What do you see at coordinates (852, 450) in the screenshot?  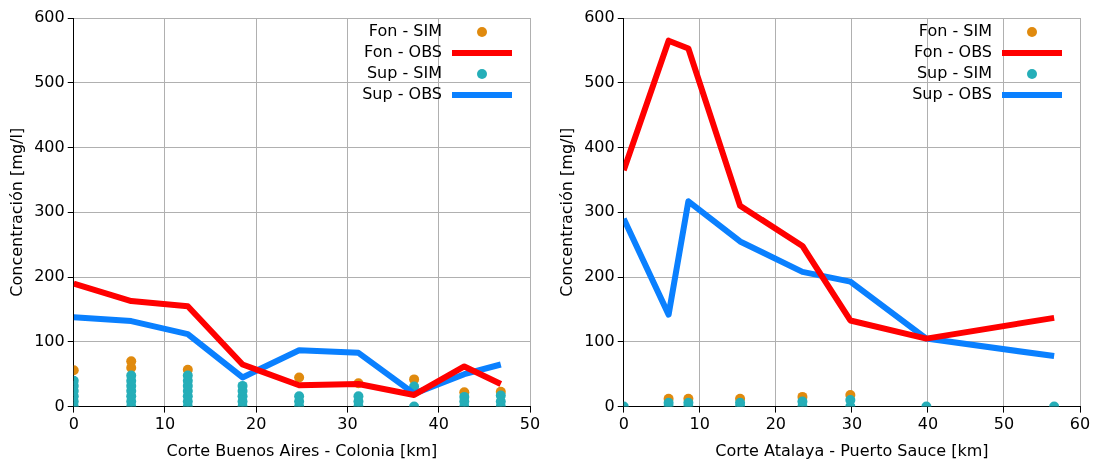 I see `x-axis-title: Corte Atalaya - Puerto Sauce [km]` at bounding box center [852, 450].